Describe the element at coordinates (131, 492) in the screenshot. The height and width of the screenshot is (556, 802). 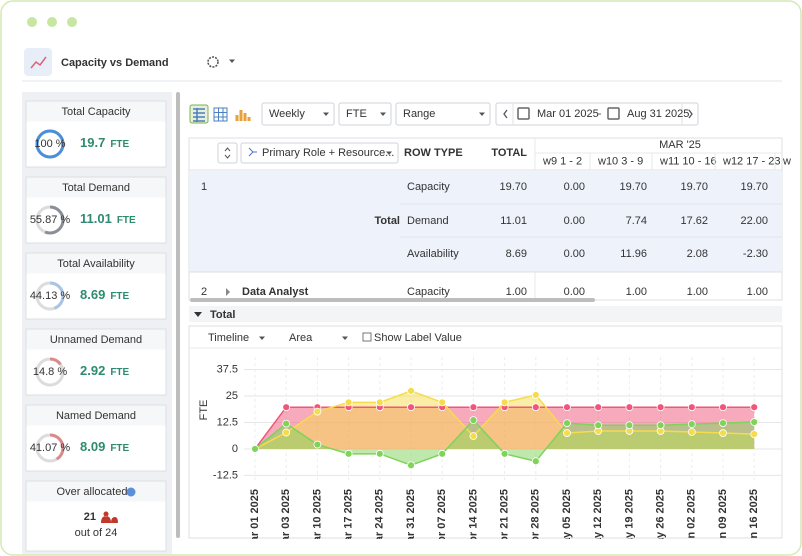
I see `info-icon` at that location.